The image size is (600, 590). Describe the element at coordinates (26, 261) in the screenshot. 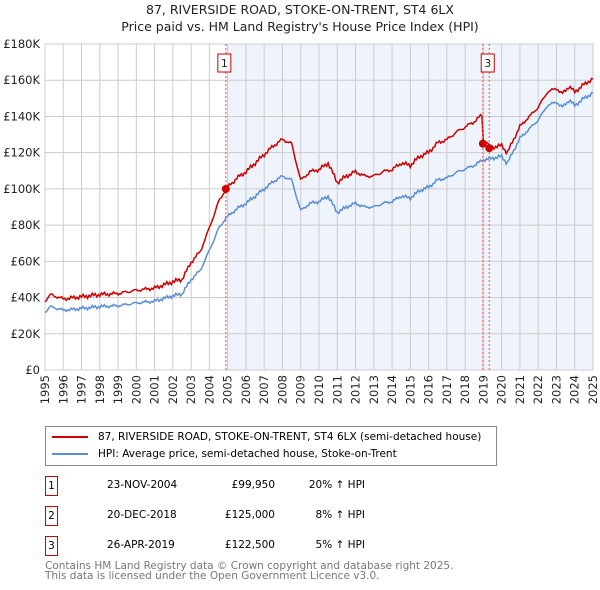

I see `y-tick-label: £60K` at that location.